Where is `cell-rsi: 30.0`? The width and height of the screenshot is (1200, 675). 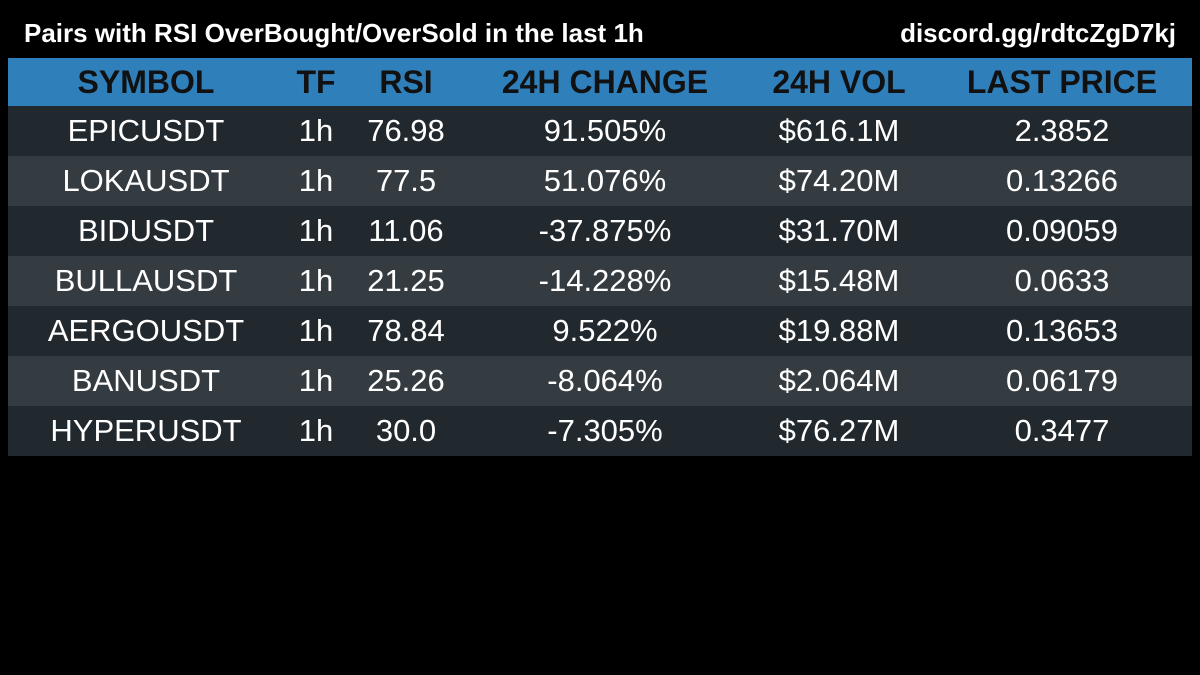
cell-rsi: 30.0 is located at coordinates (406, 430).